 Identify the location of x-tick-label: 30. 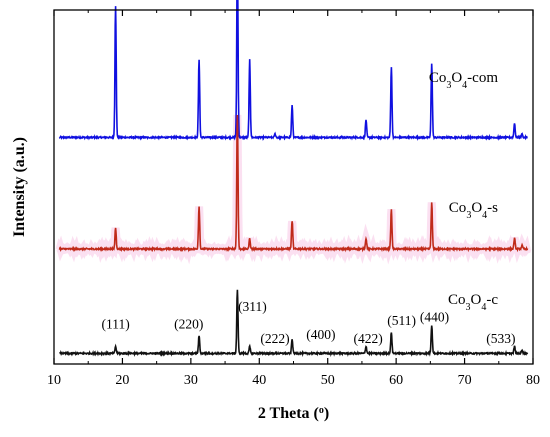
(191, 380).